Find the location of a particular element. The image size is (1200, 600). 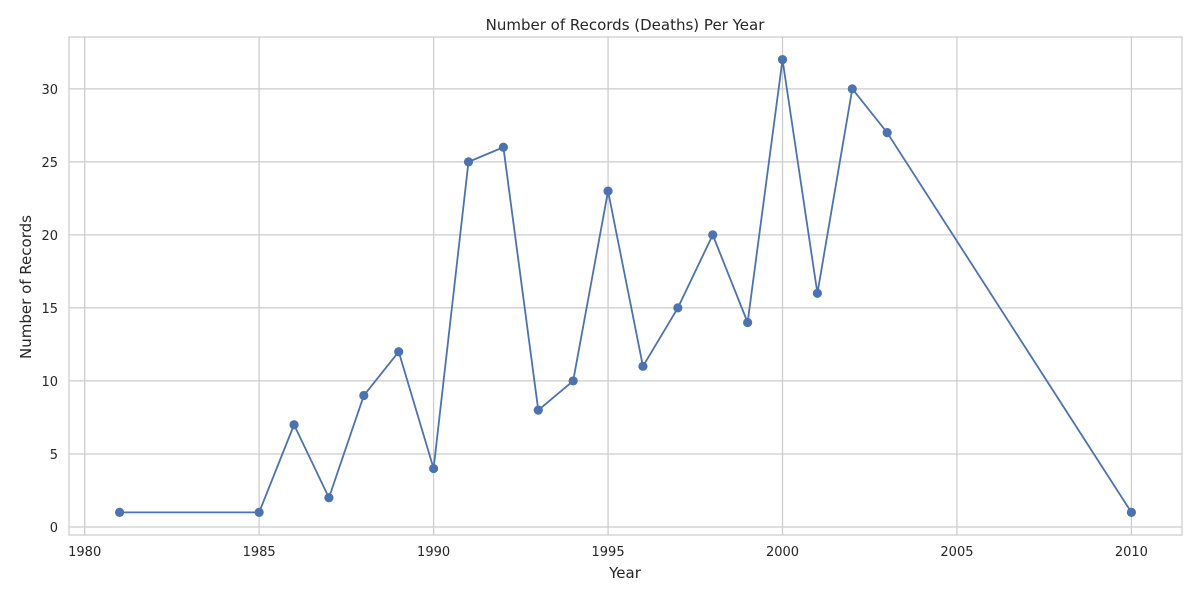

y-tick-label: 25 is located at coordinates (49, 163).